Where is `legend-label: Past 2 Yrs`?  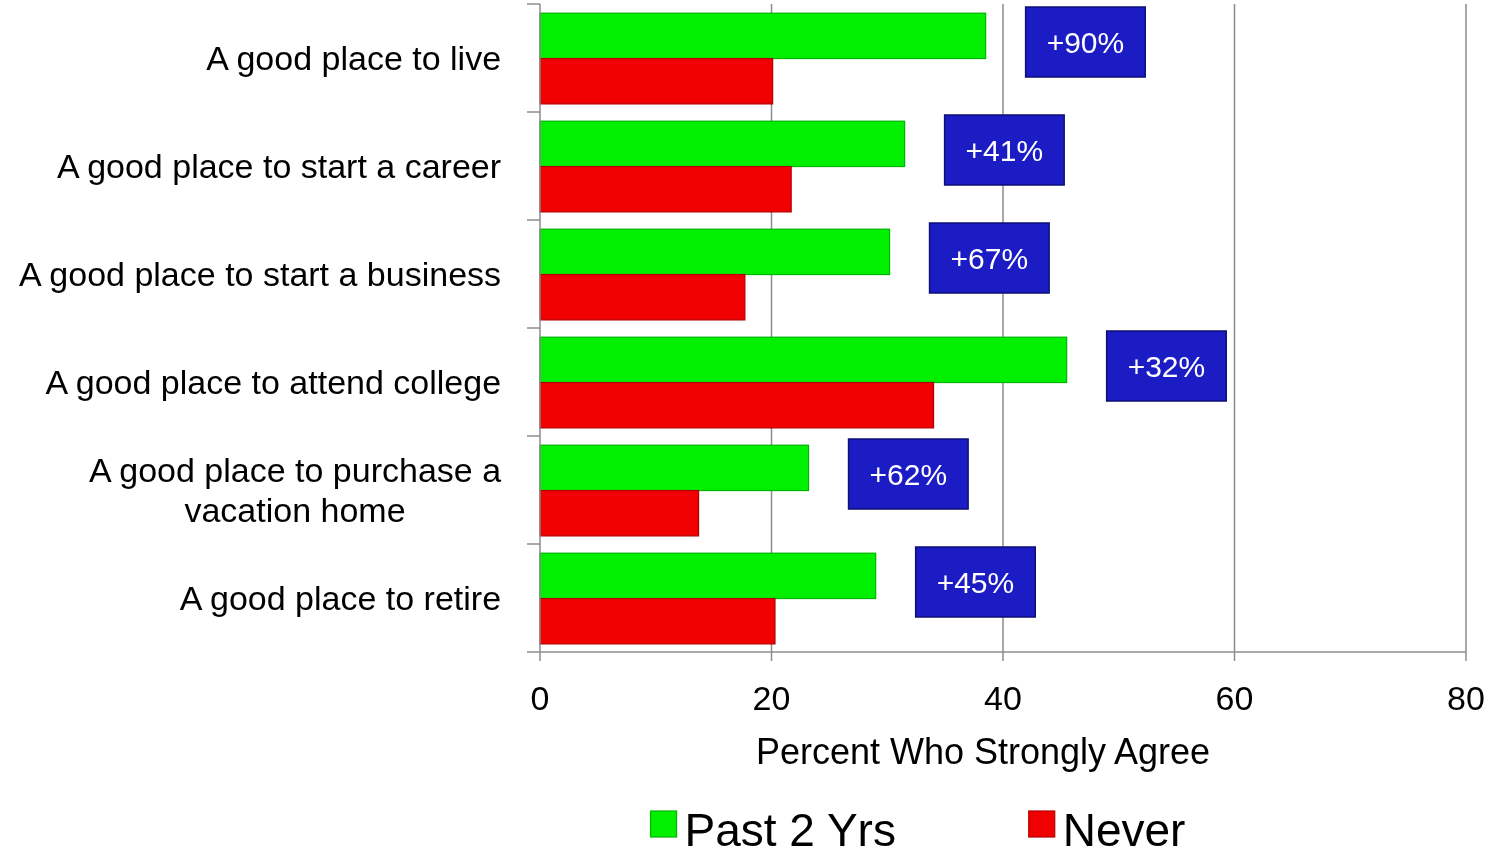
legend-label: Past 2 Yrs is located at coordinates (790, 828).